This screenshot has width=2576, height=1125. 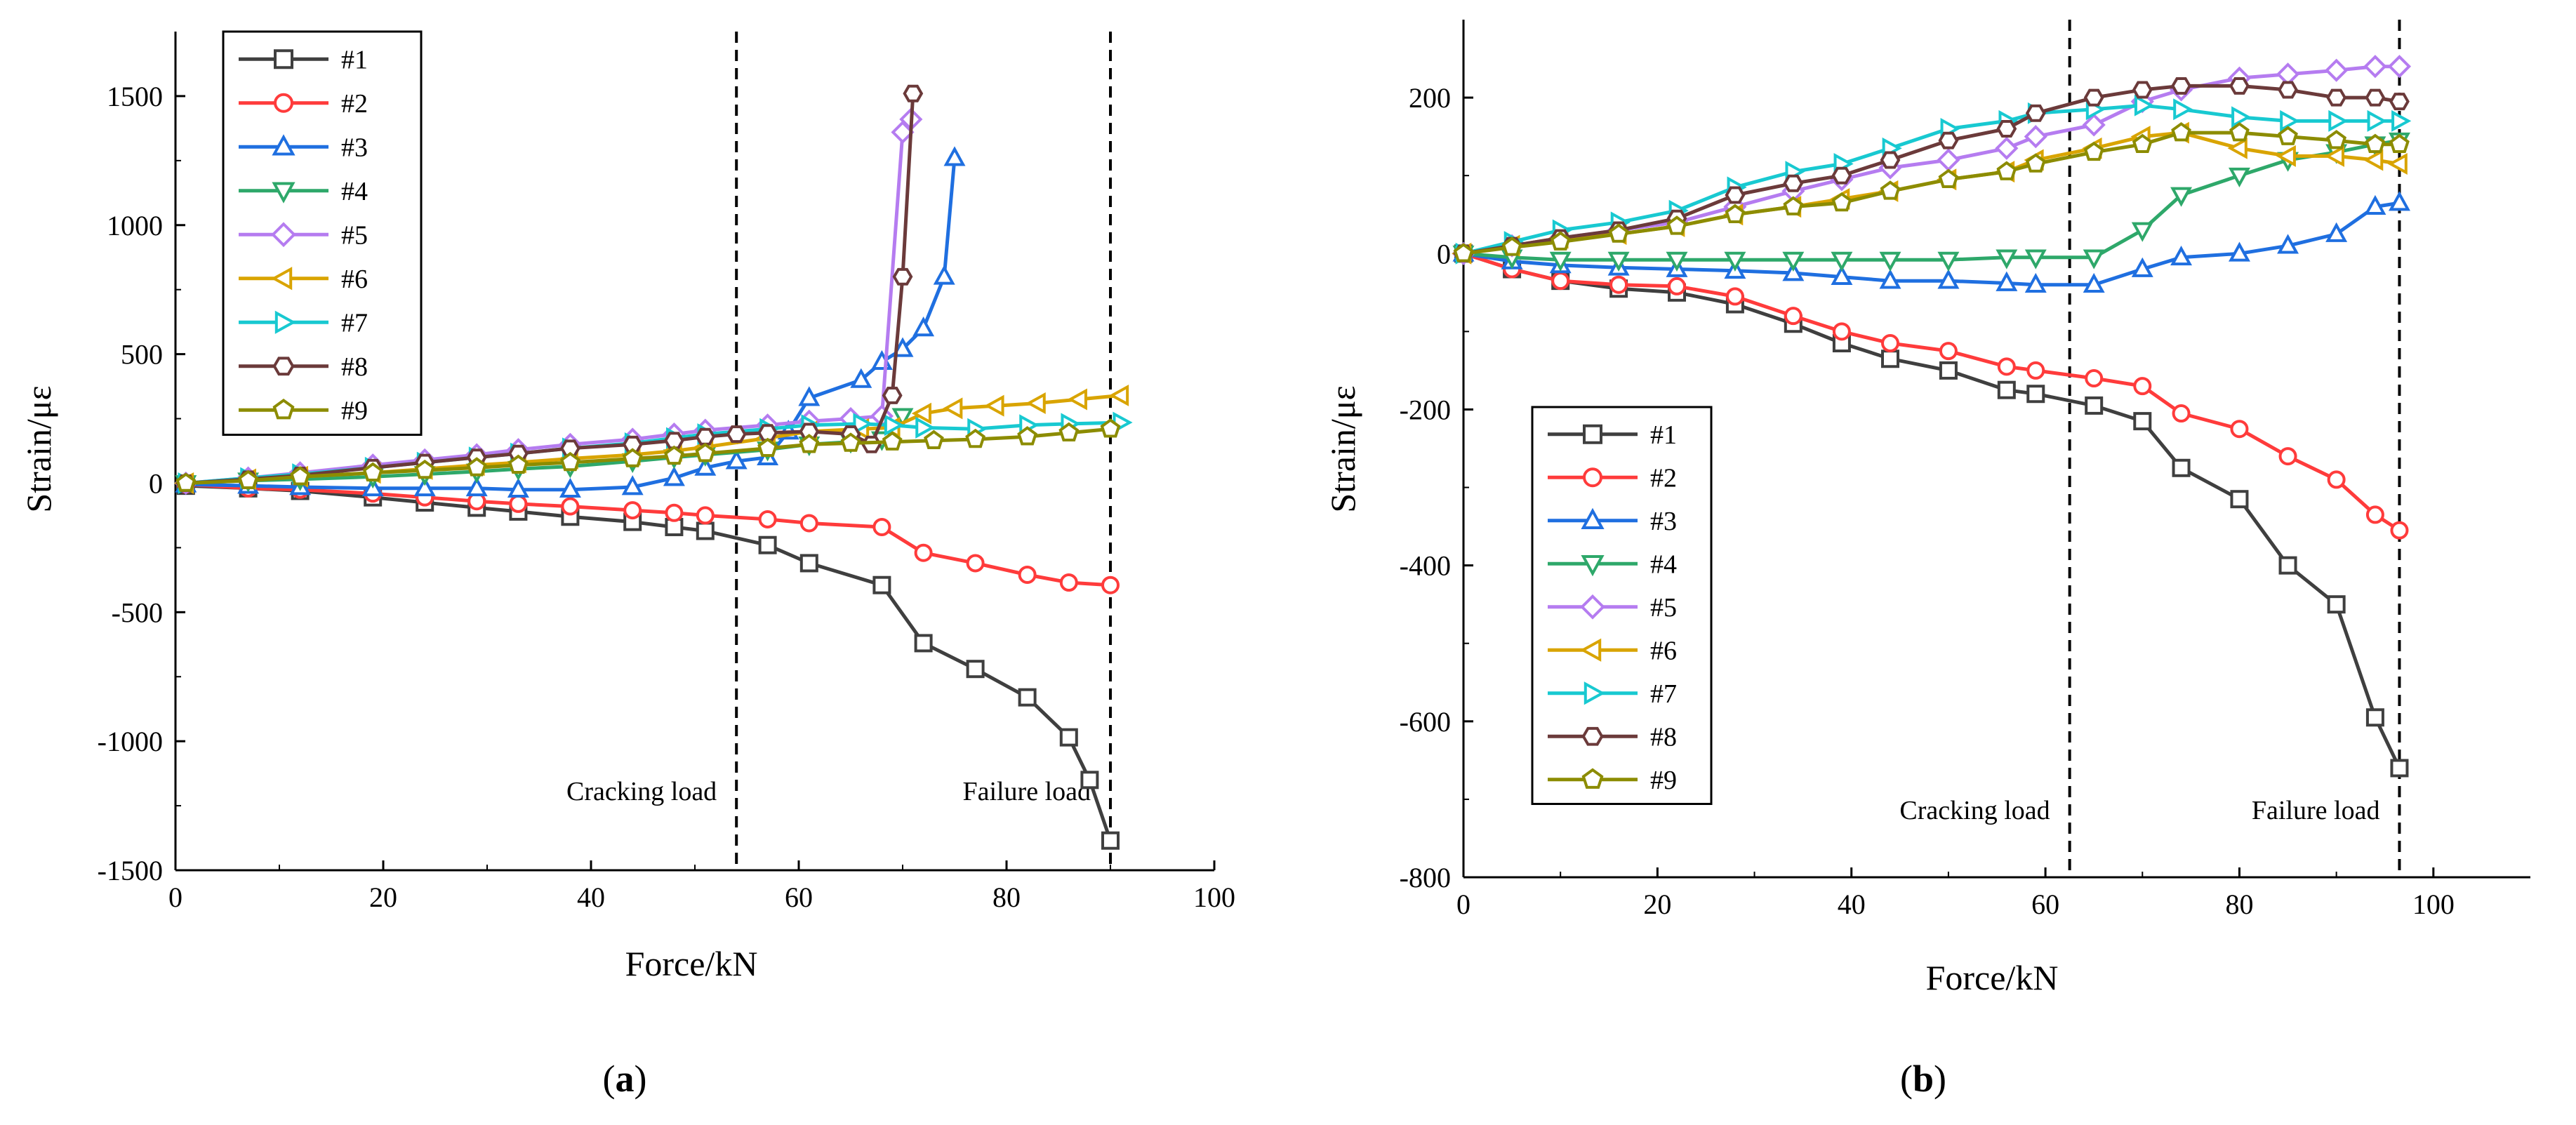 I want to click on panel-a-y-axis-label: Strain/με, so click(x=39, y=449).